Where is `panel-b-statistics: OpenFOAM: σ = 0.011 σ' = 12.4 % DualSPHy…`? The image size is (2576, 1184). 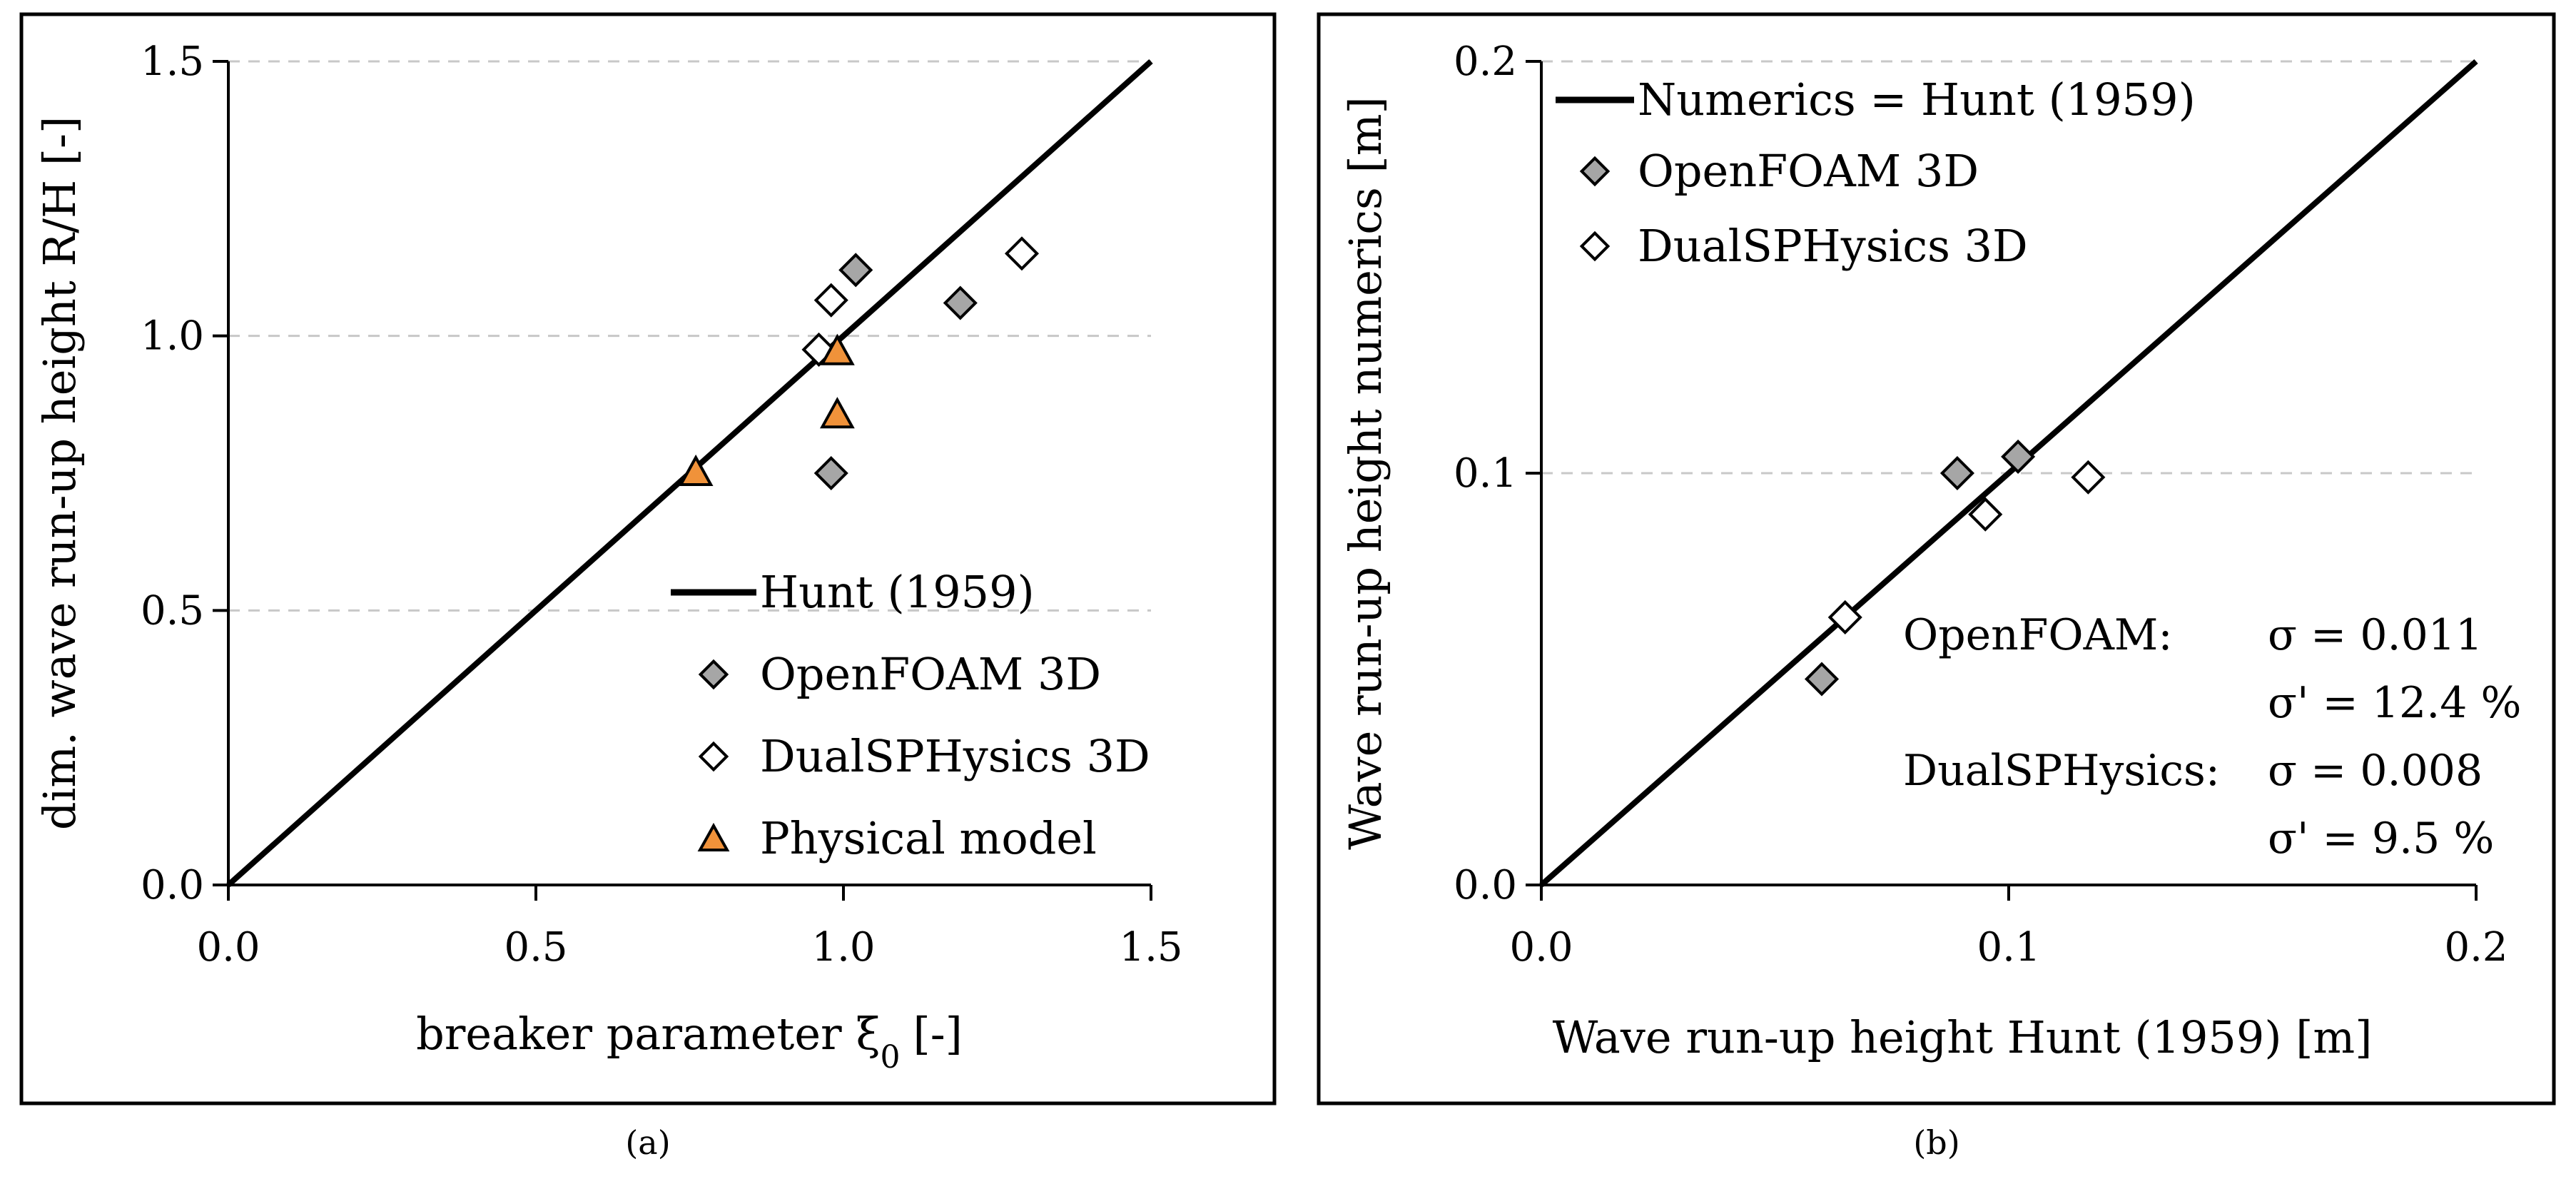
panel-b-statistics: OpenFOAM: σ = 0.011 σ' = 12.4 % DualSPHy… is located at coordinates (2212, 737).